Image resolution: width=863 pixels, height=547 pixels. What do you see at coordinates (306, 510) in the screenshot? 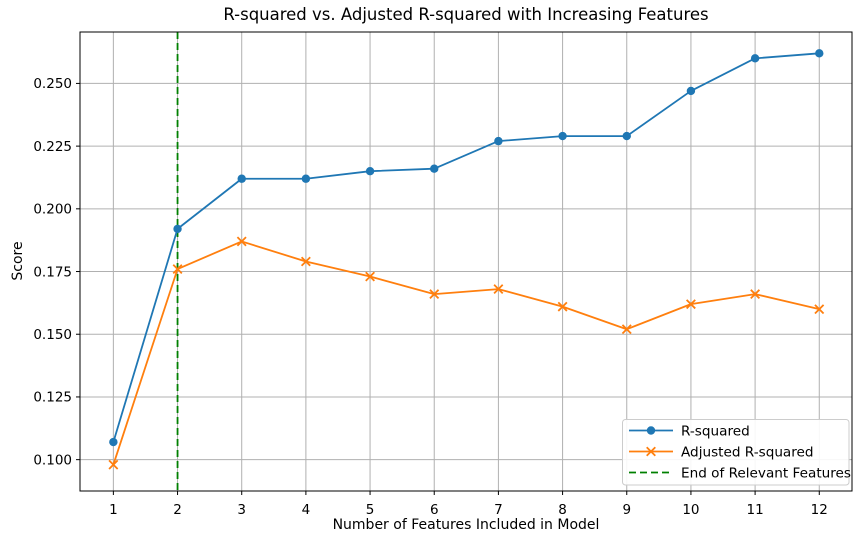
I see `x-tick-label: 4` at bounding box center [306, 510].